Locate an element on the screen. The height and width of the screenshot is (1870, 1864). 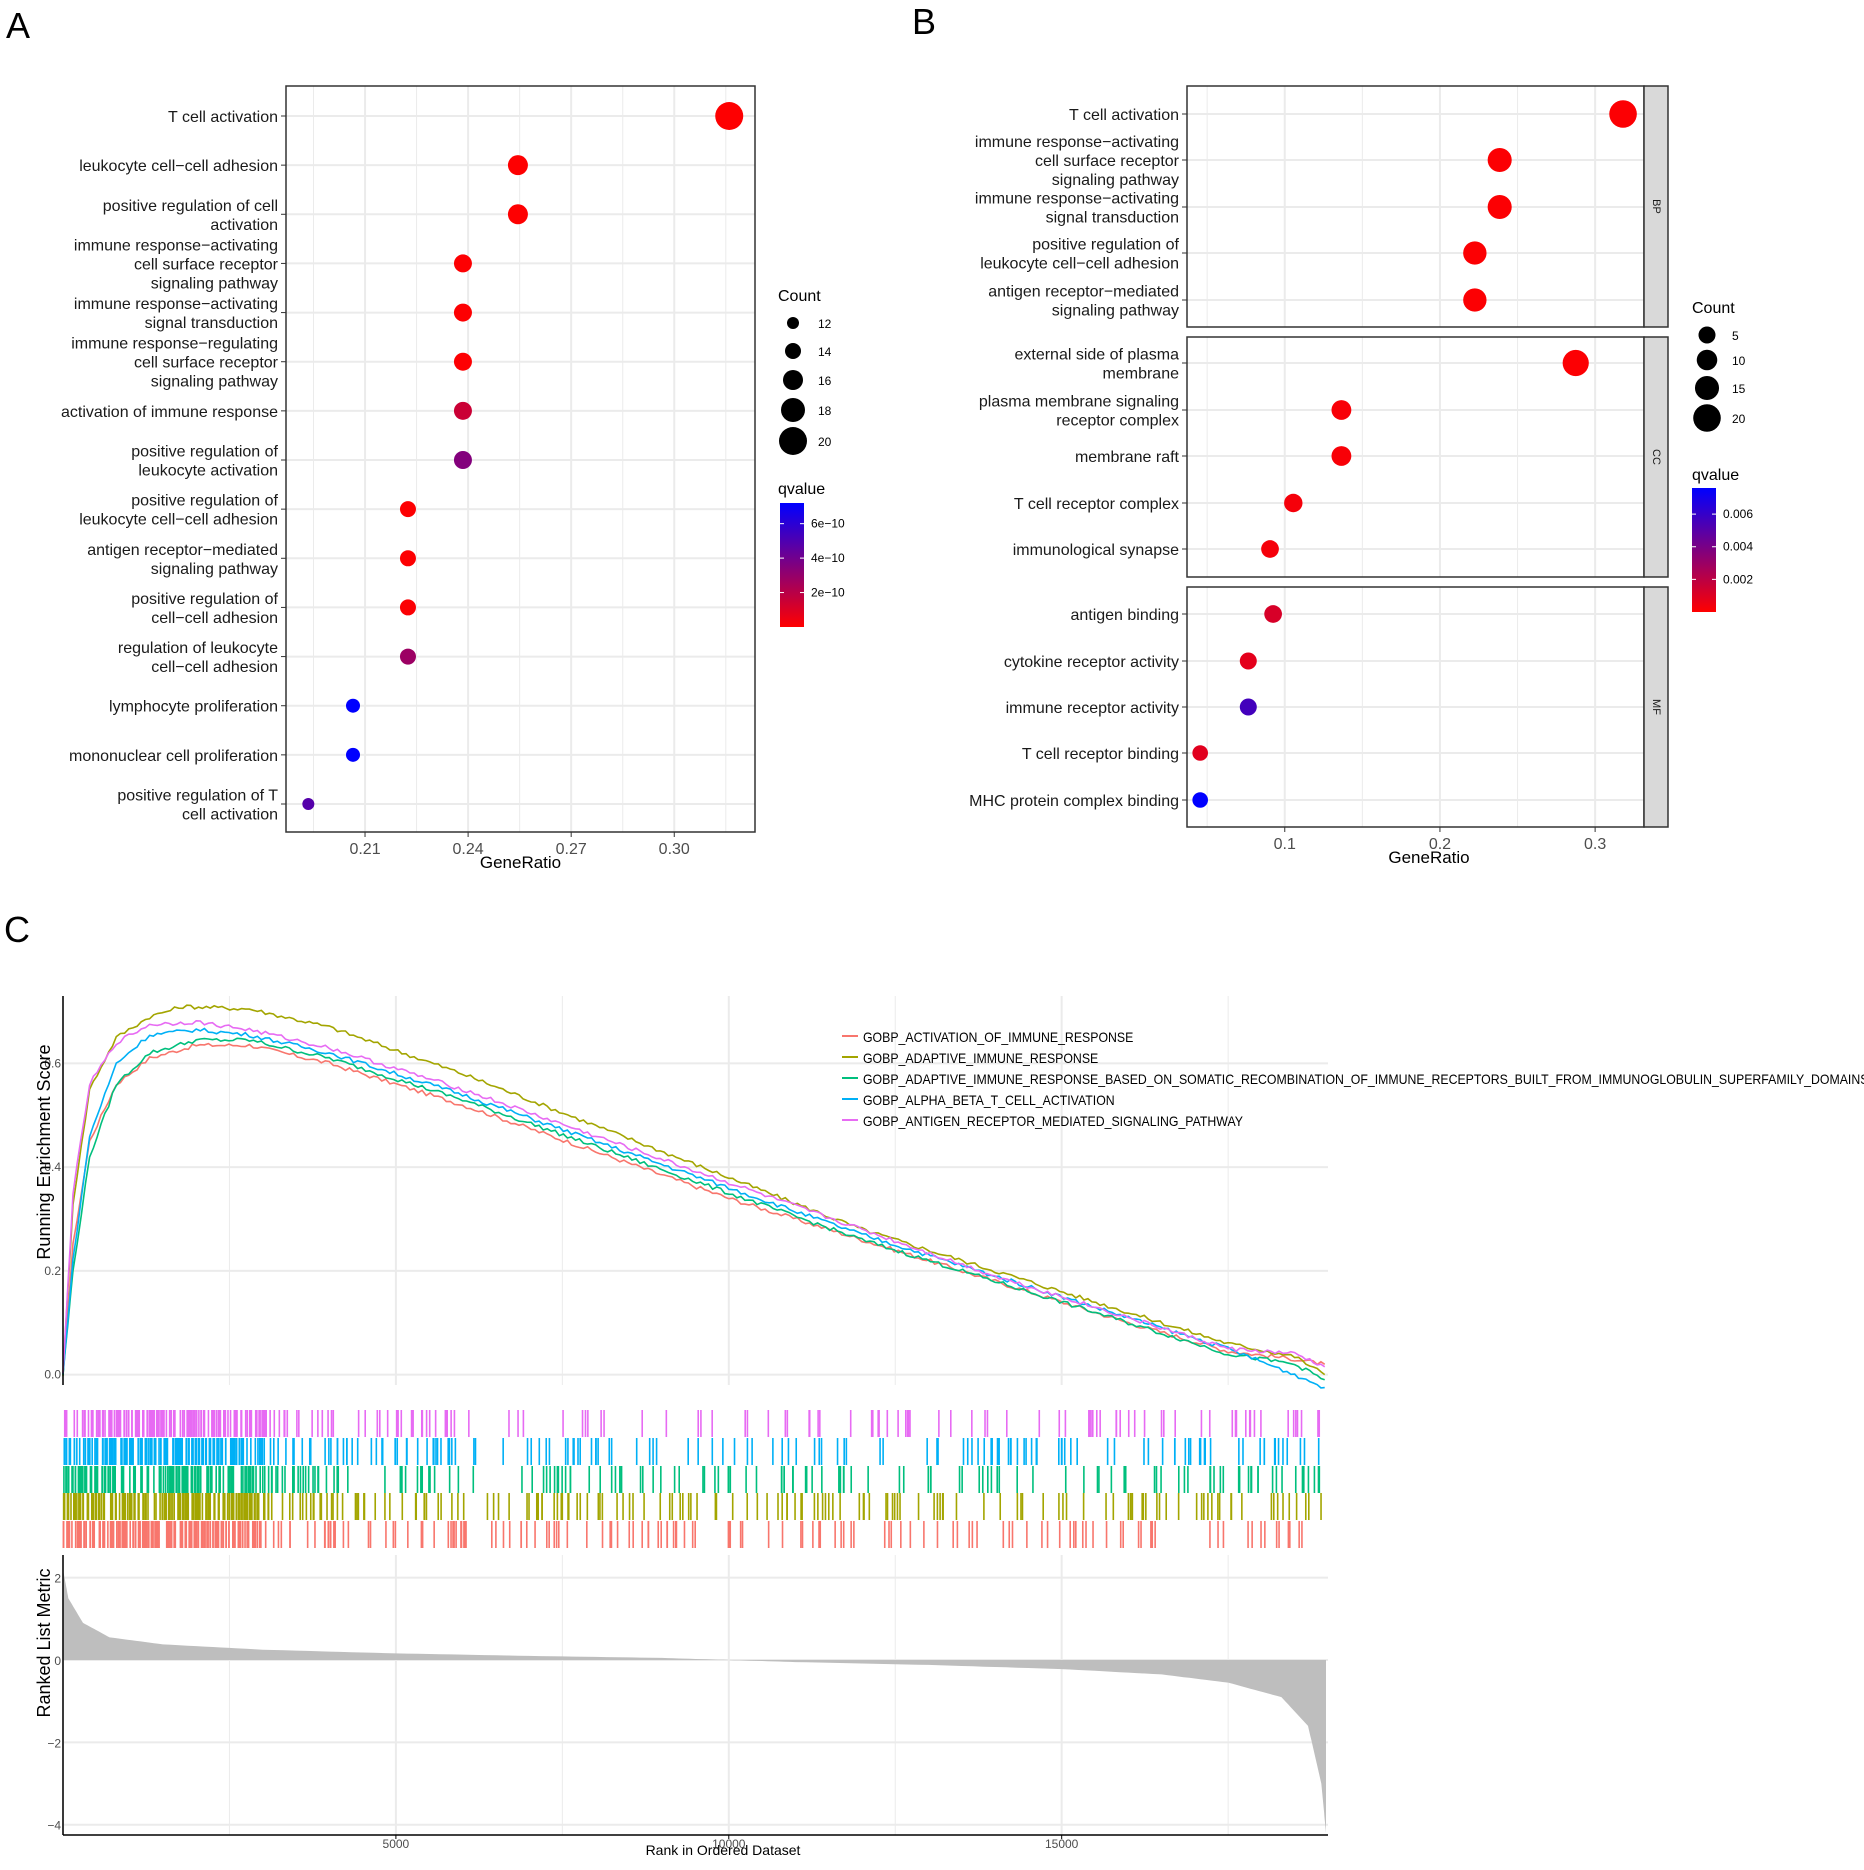
panel-a-plot-border is located at coordinates (520, 459).